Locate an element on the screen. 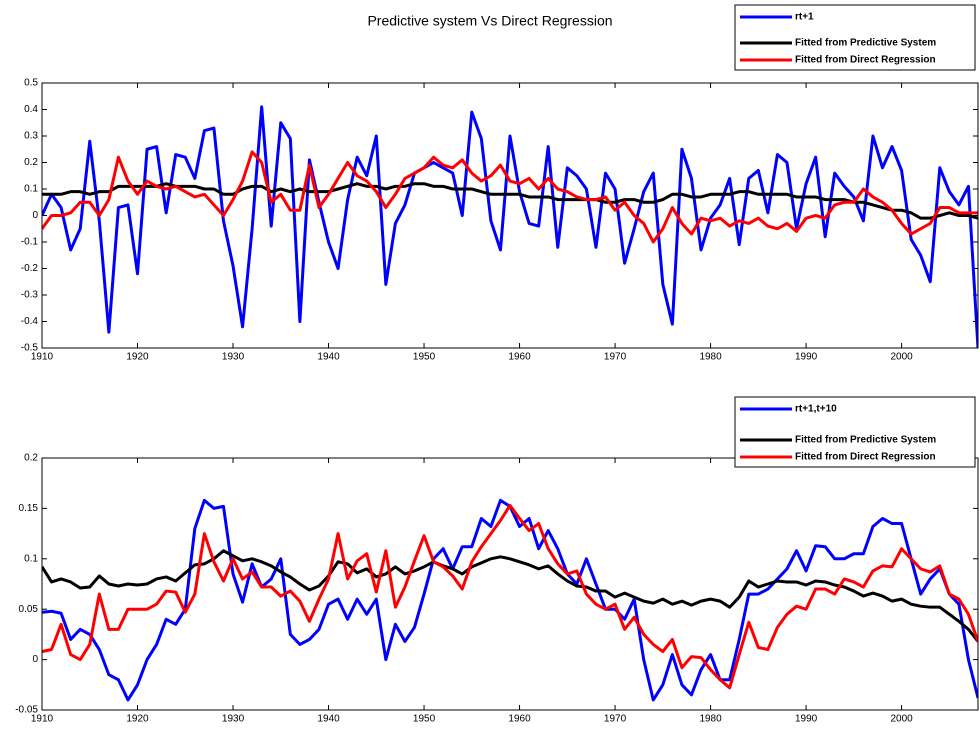 This screenshot has height=747, width=979. legend-label: rt+1 is located at coordinates (804, 17).